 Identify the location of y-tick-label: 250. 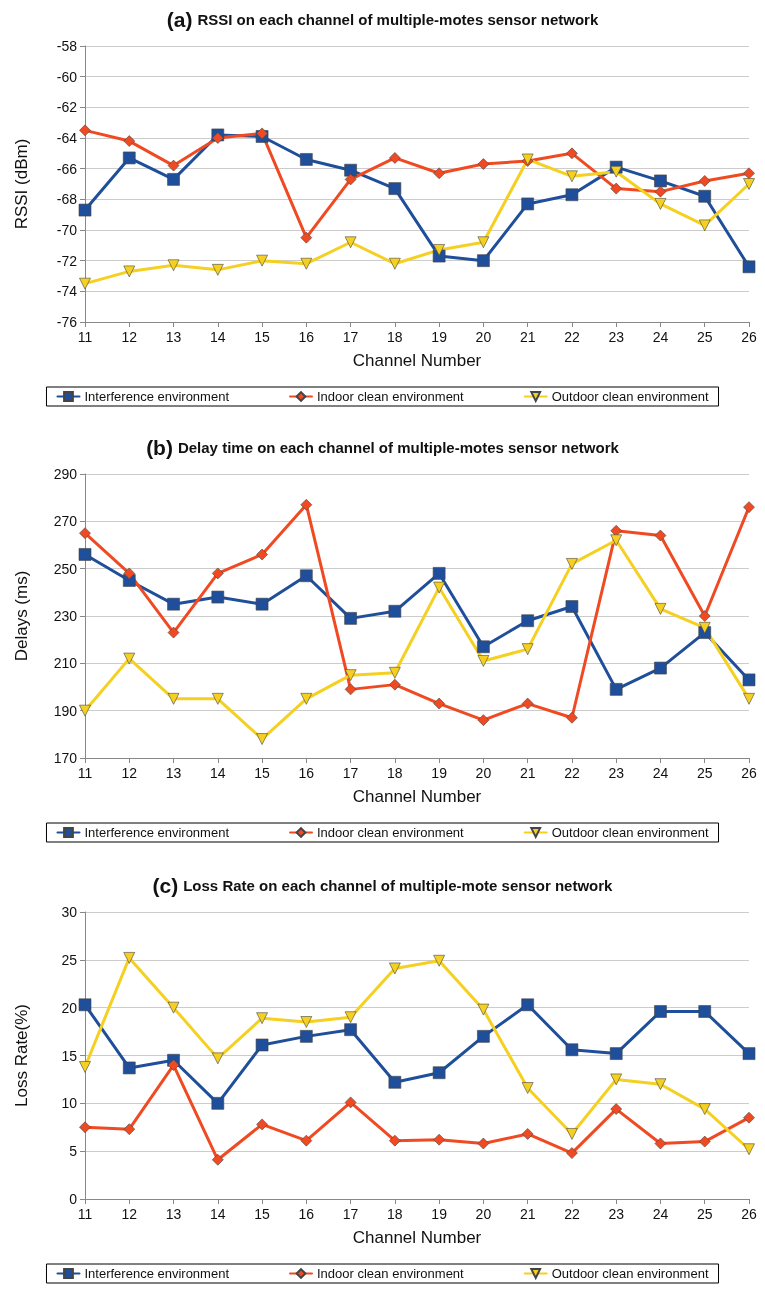
(65, 568).